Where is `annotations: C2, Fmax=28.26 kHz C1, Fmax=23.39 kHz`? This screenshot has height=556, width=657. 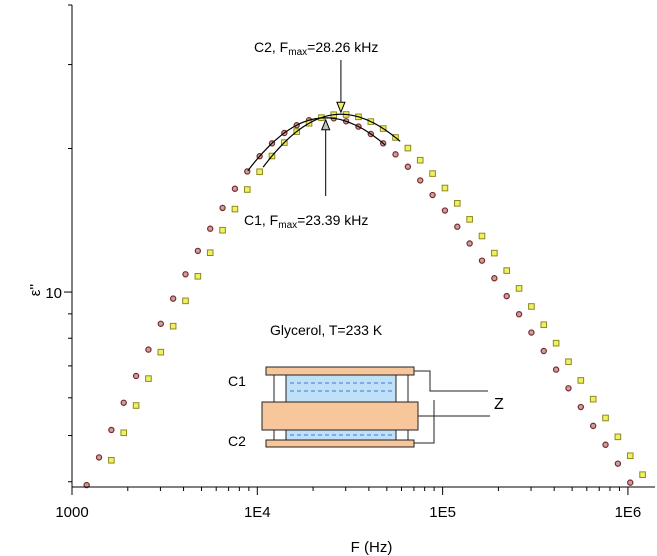
annotations: C2, Fmax=28.26 kHz C1, Fmax=23.39 kHz is located at coordinates (311, 135).